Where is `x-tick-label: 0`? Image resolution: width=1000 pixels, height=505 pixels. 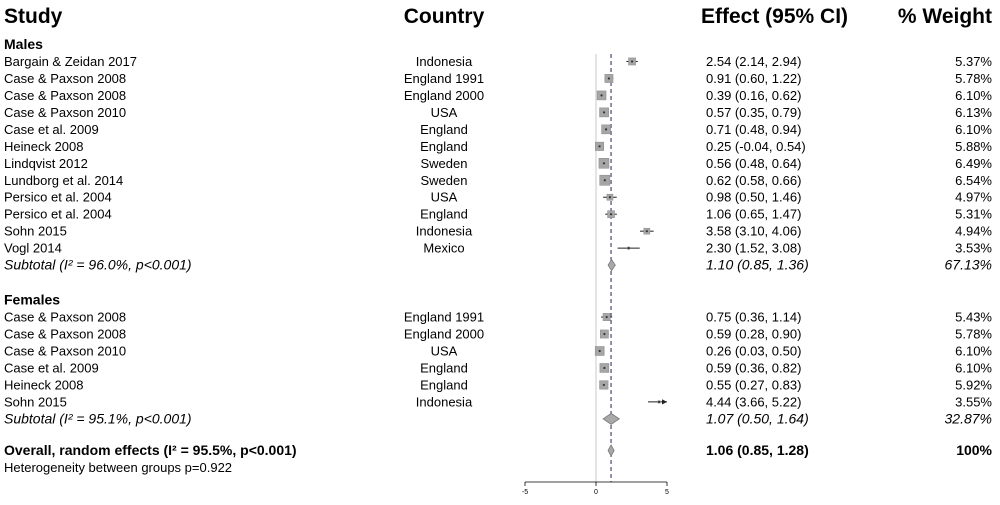 x-tick-label: 0 is located at coordinates (596, 492).